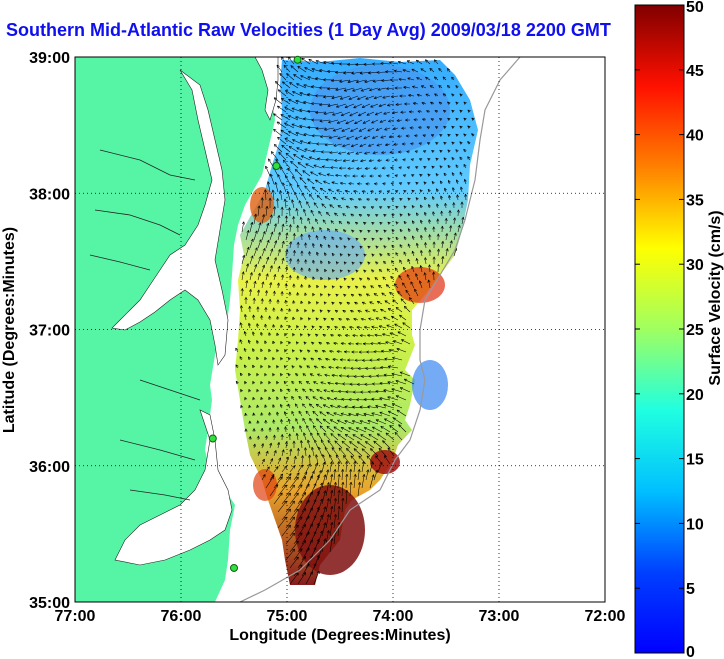 This screenshot has height=659, width=724. I want to click on x-axis-label: Longitude (Degrees:Minutes), so click(339, 635).